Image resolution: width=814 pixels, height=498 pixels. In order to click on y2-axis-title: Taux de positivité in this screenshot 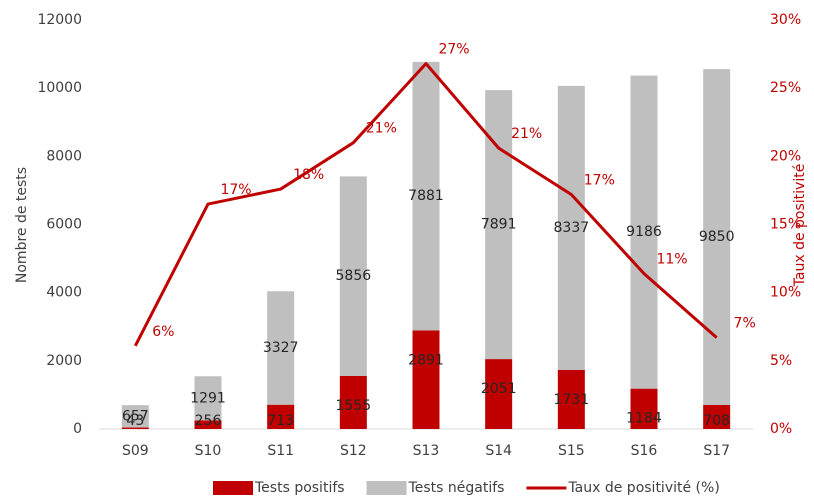, I will do `click(800, 226)`.